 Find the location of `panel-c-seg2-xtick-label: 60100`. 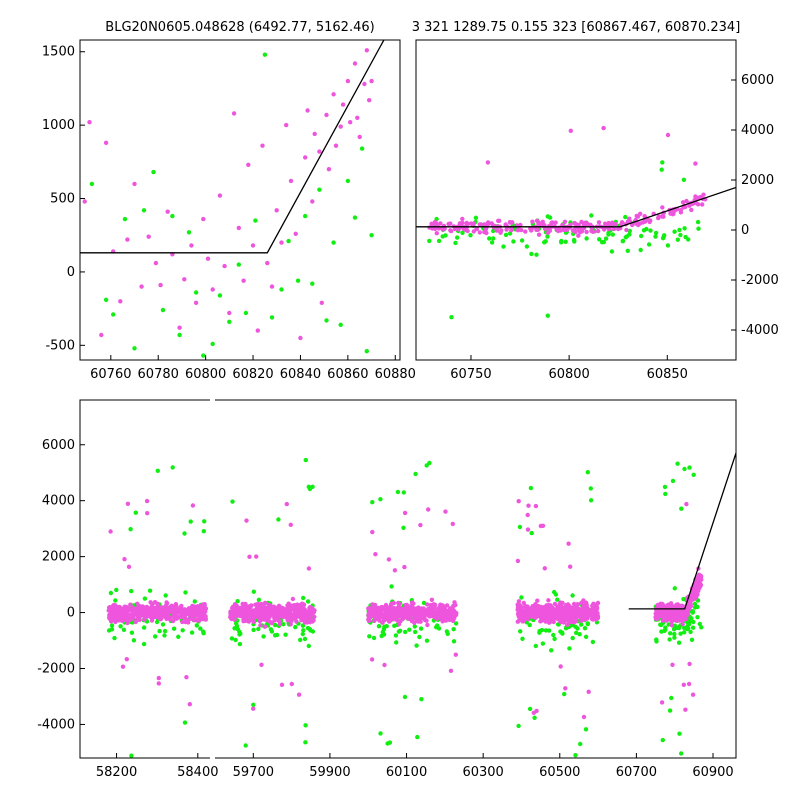

panel-c-seg2-xtick-label: 60100 is located at coordinates (406, 772).